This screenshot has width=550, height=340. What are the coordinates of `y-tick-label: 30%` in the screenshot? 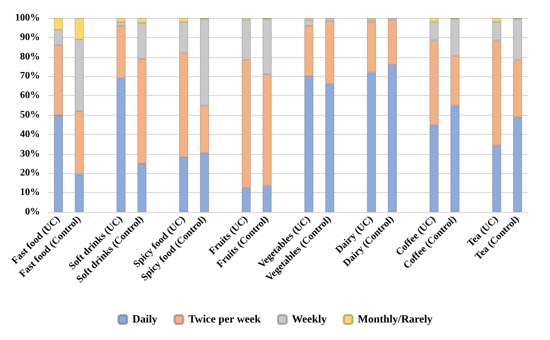 It's located at (30, 154).